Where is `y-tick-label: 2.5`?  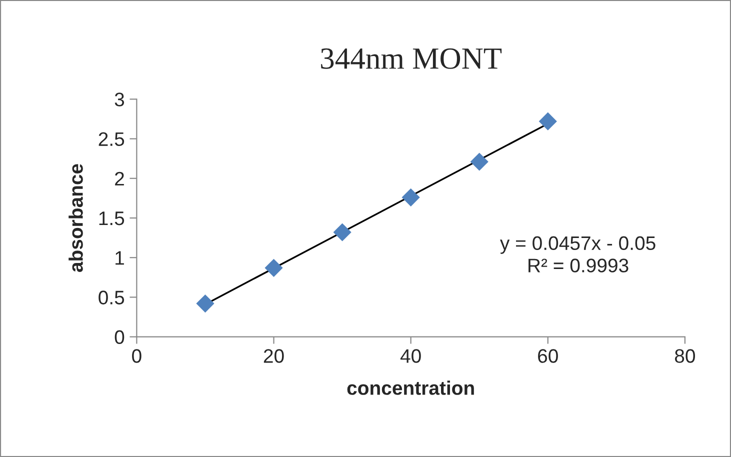
y-tick-label: 2.5 is located at coordinates (111, 139).